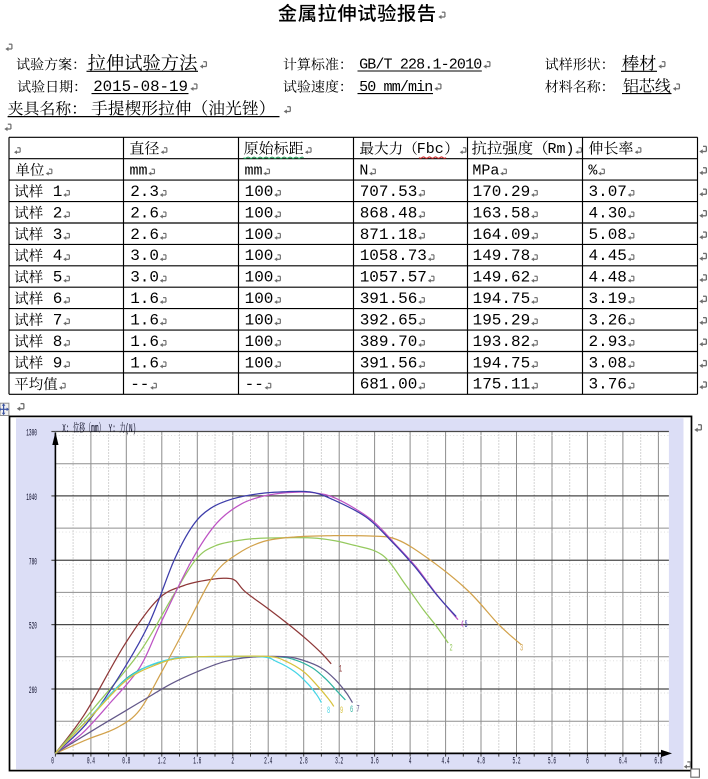  I want to click on svg-text: Y:, so click(112, 429).